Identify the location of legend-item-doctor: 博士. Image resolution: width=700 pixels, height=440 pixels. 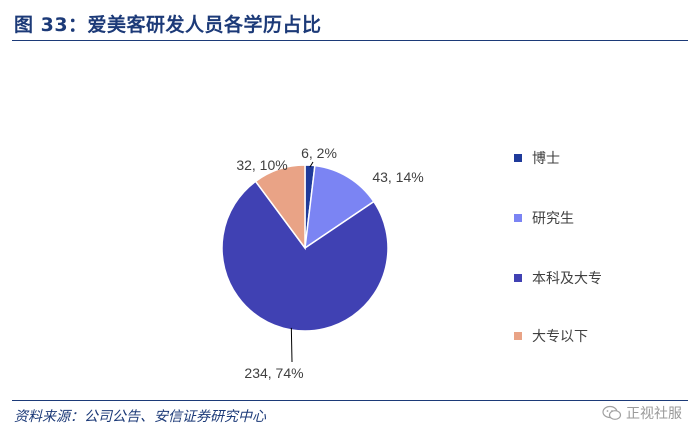
(537, 158).